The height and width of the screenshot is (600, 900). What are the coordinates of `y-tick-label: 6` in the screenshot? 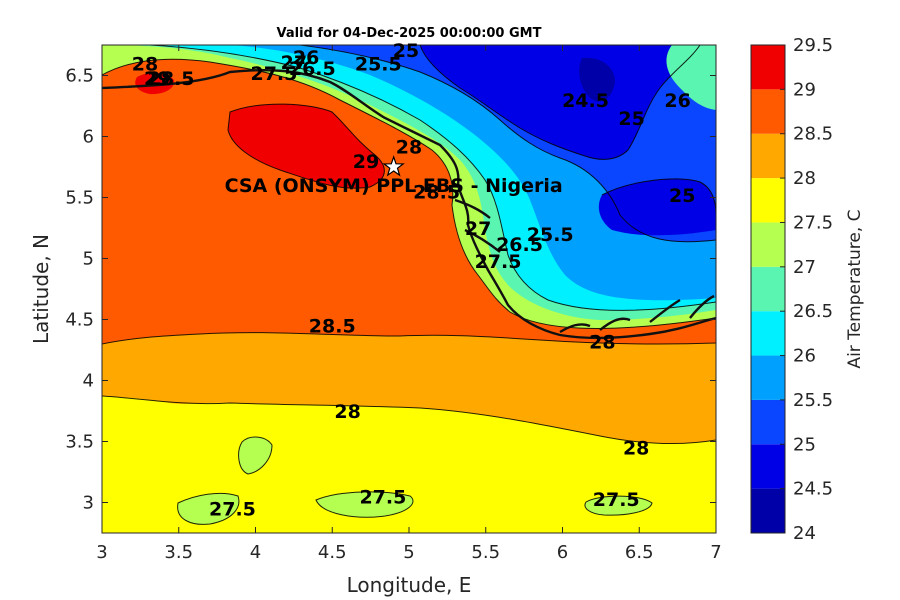 It's located at (88, 137).